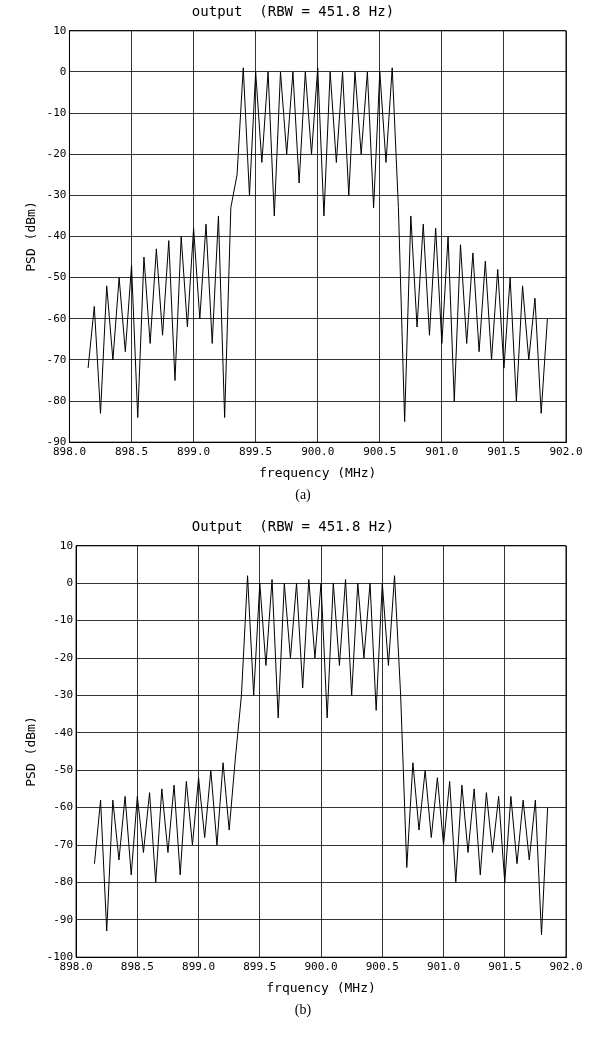 The image size is (606, 1045). I want to click on text: (a), so click(303, 495).